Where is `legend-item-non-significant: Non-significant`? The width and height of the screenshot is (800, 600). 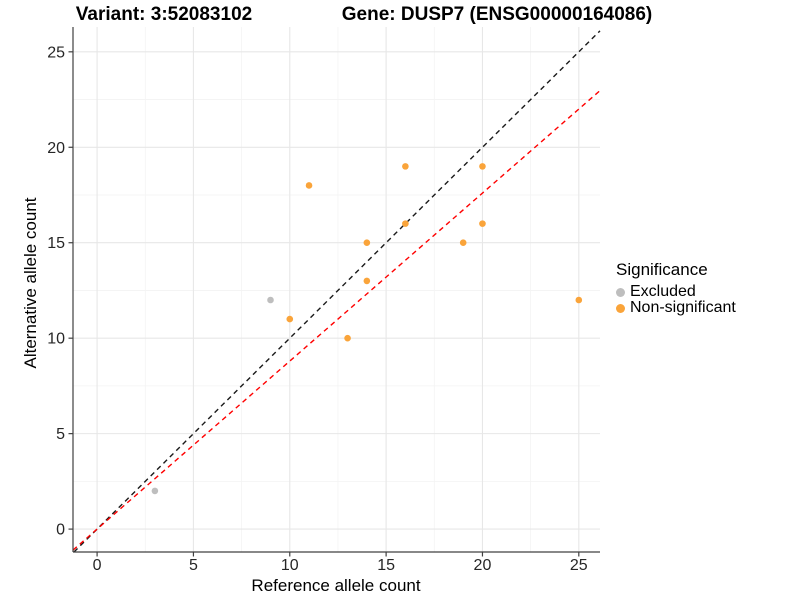 legend-item-non-significant: Non-significant is located at coordinates (676, 307).